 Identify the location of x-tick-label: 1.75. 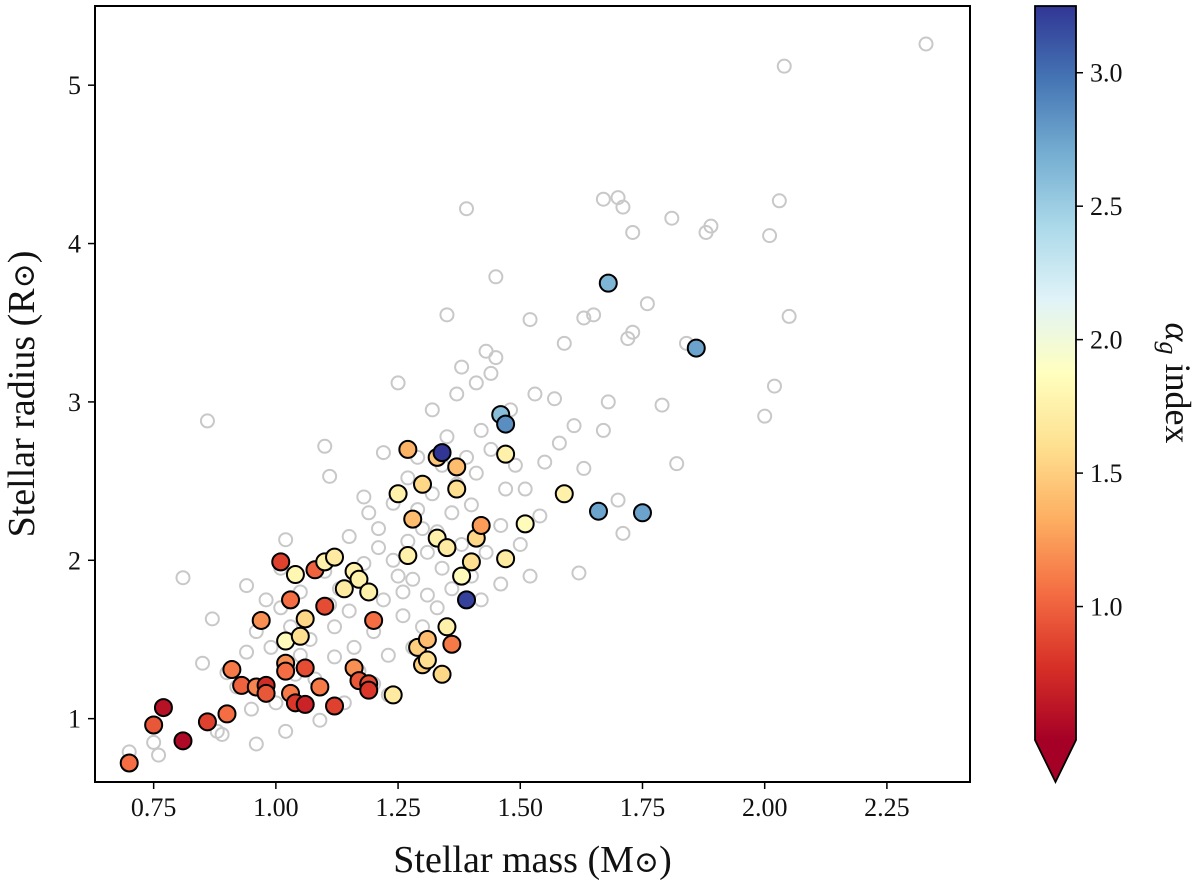
(643, 807).